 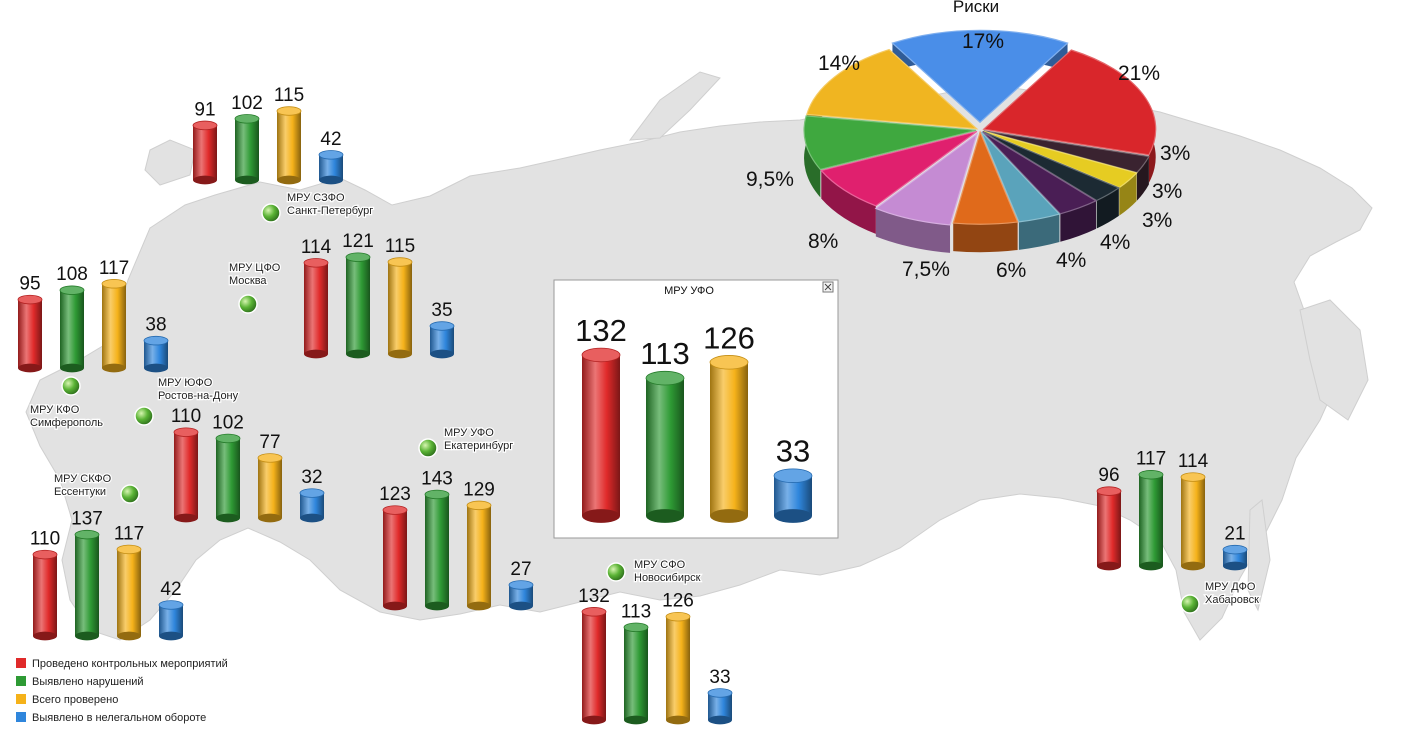 I want to click on legend-item-illegal: Выявлено в нелегальном обороте, so click(x=111, y=718).